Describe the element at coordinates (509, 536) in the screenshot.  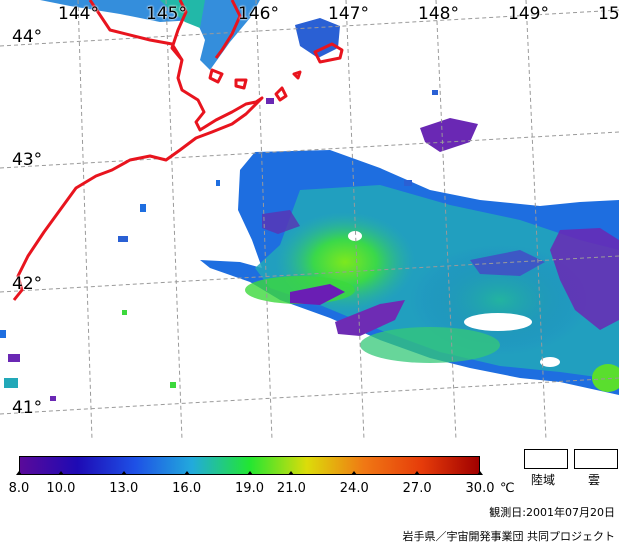
I see `credit-line: 岩手県／宇宙開発事業団 共同プロジェクト` at that location.